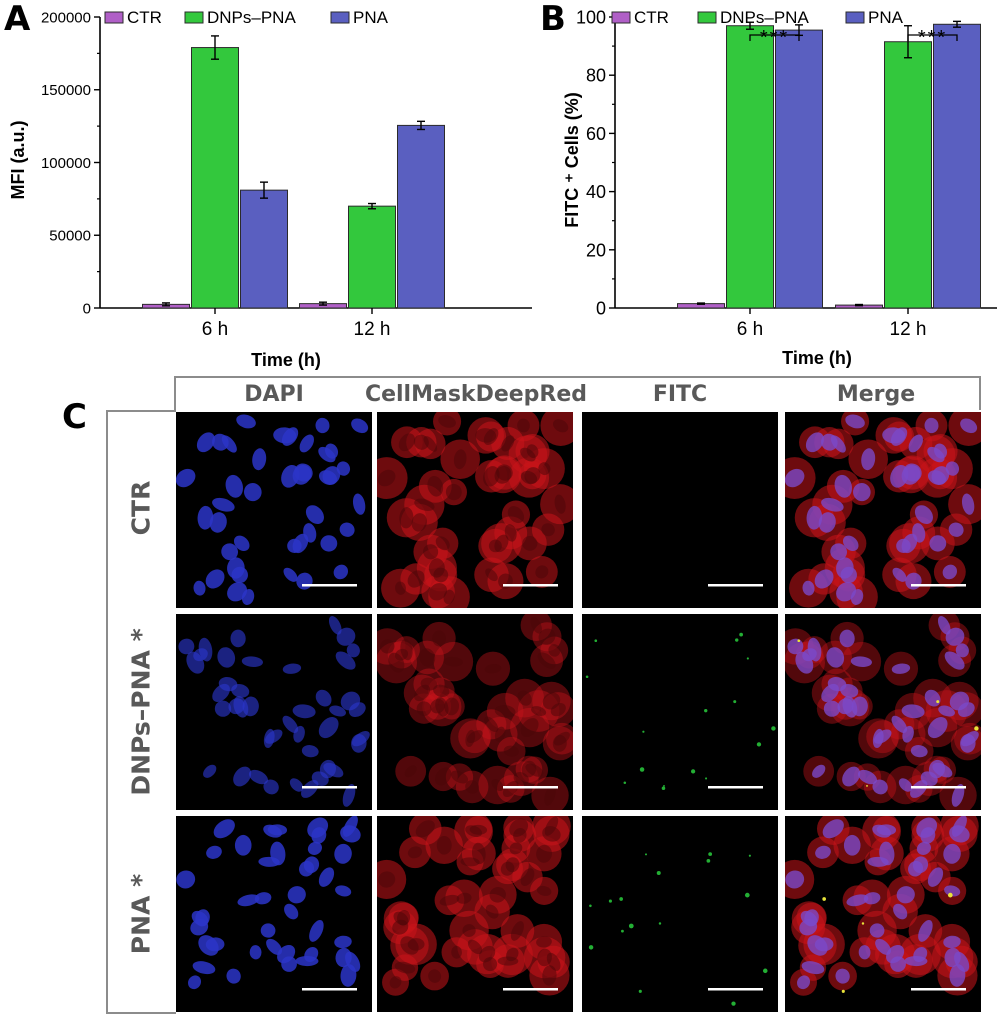  Describe the element at coordinates (141, 508) in the screenshot. I see `row-header-ctr: CTR` at that location.